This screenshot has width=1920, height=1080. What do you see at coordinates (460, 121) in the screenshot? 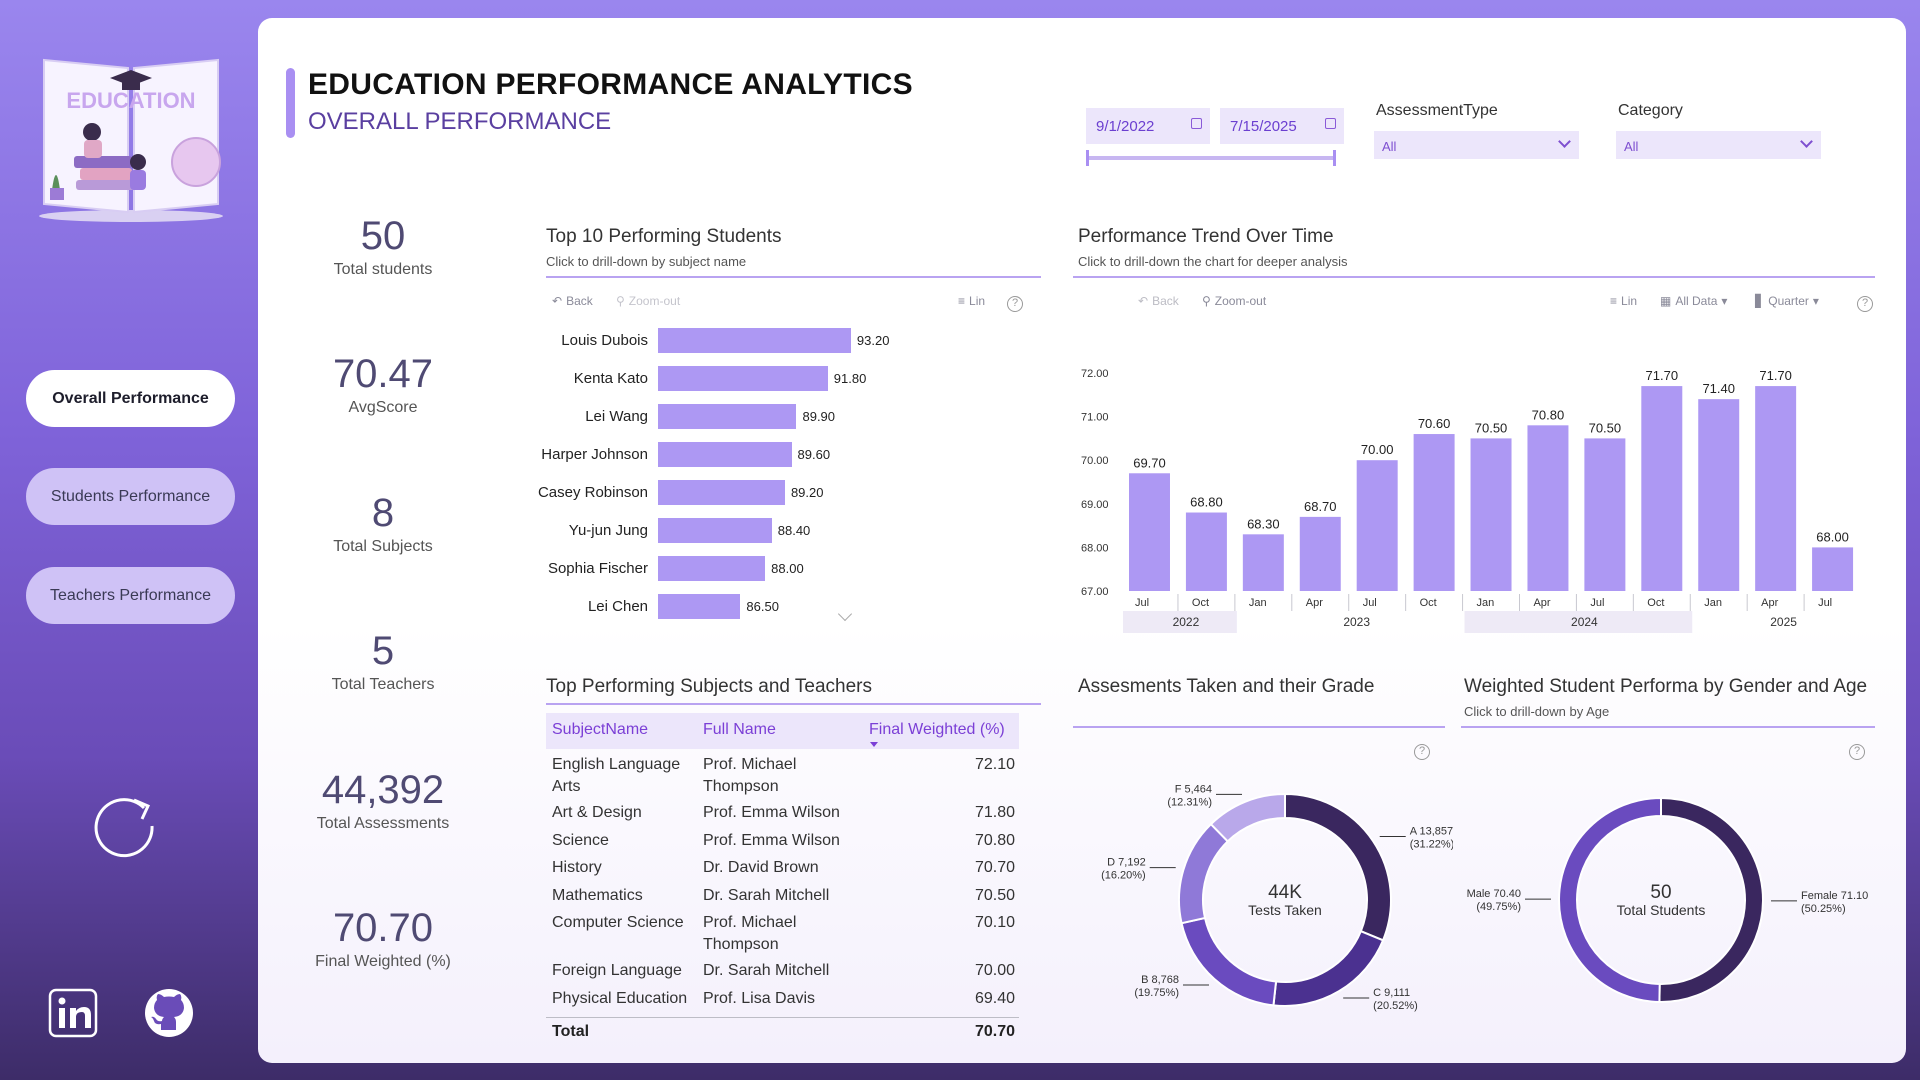
I see `page-subtitle: OVERALL PERFORMANCE` at bounding box center [460, 121].